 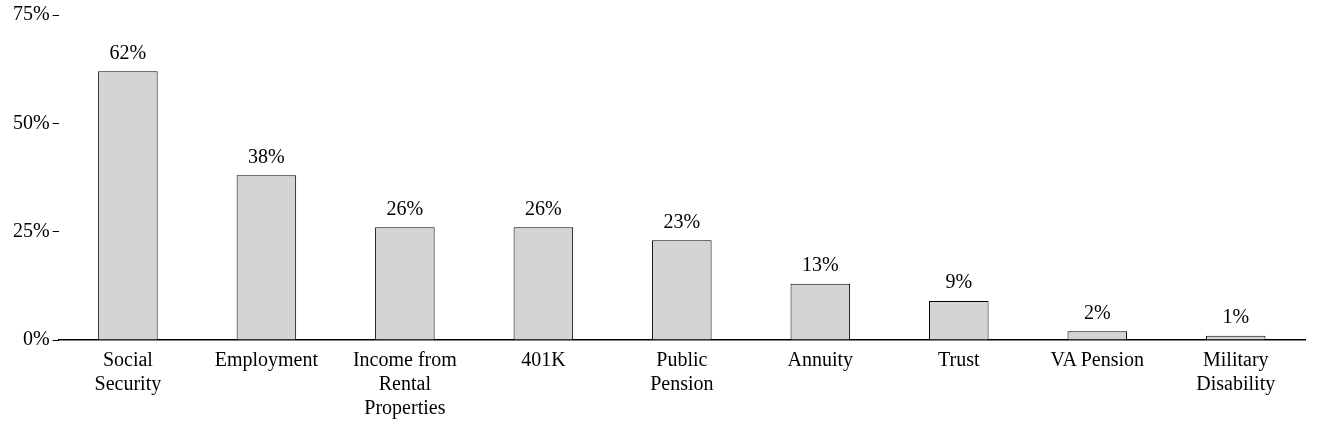 What do you see at coordinates (959, 359) in the screenshot?
I see `x-tick-label: Trust` at bounding box center [959, 359].